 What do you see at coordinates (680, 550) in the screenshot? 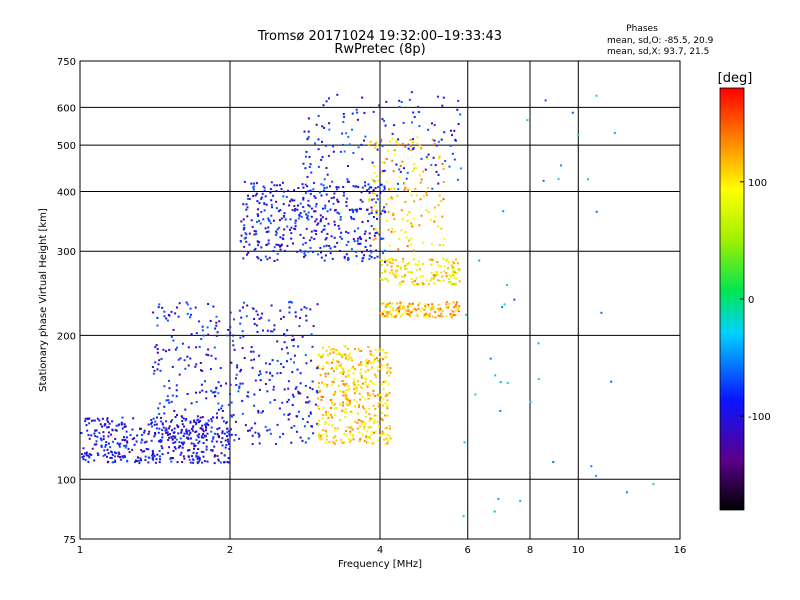
I see `x-tick-16: 16` at bounding box center [680, 550].